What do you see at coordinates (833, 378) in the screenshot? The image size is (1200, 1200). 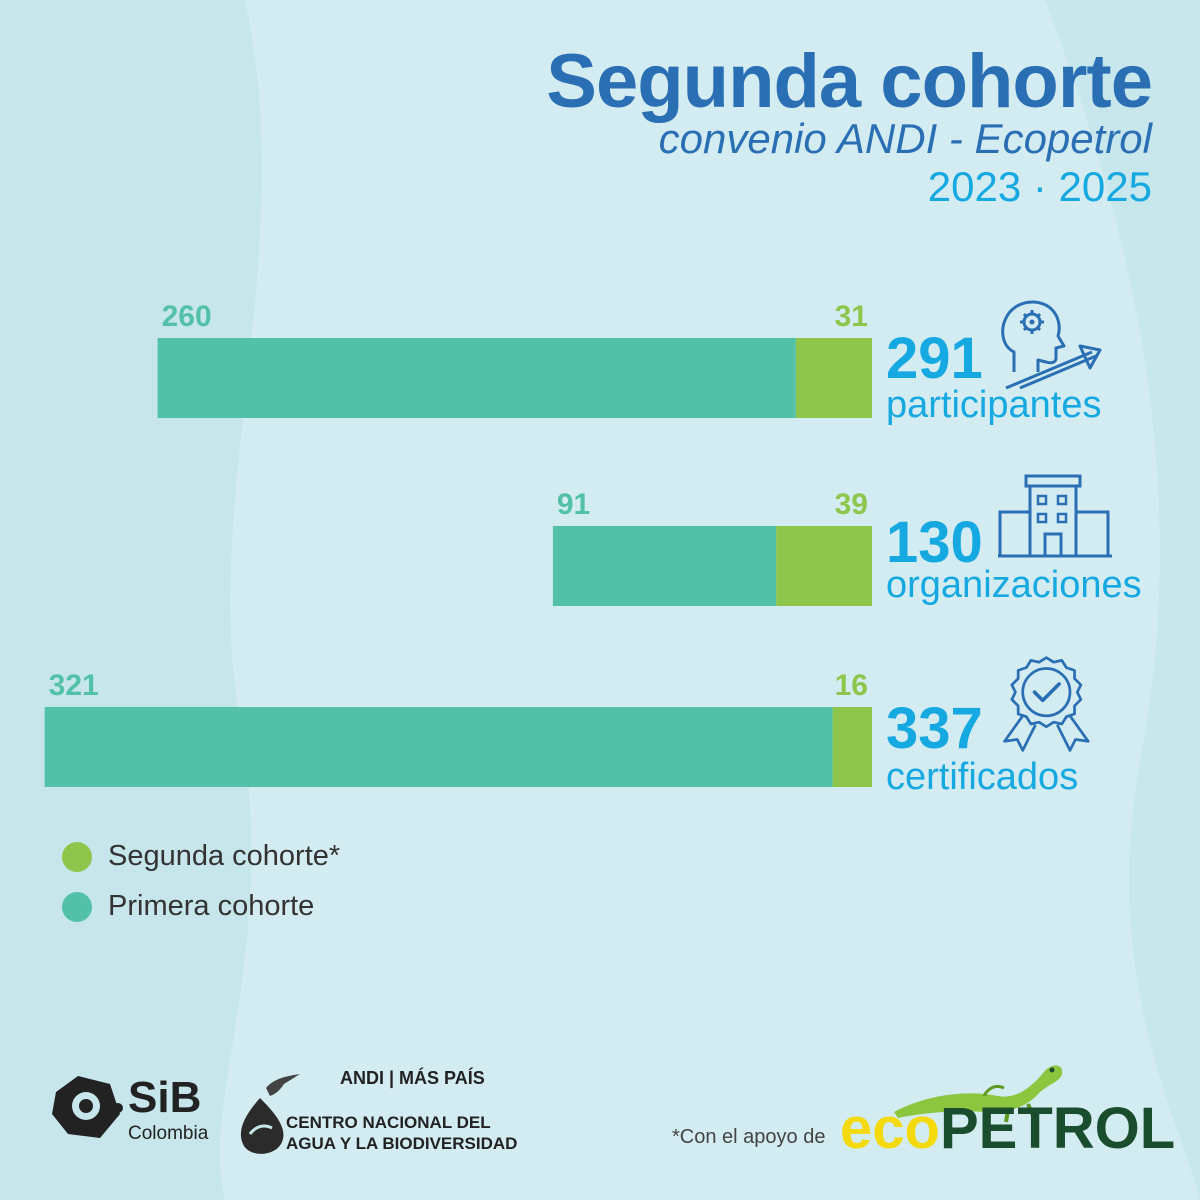 I see `bar-segunda-participantes` at bounding box center [833, 378].